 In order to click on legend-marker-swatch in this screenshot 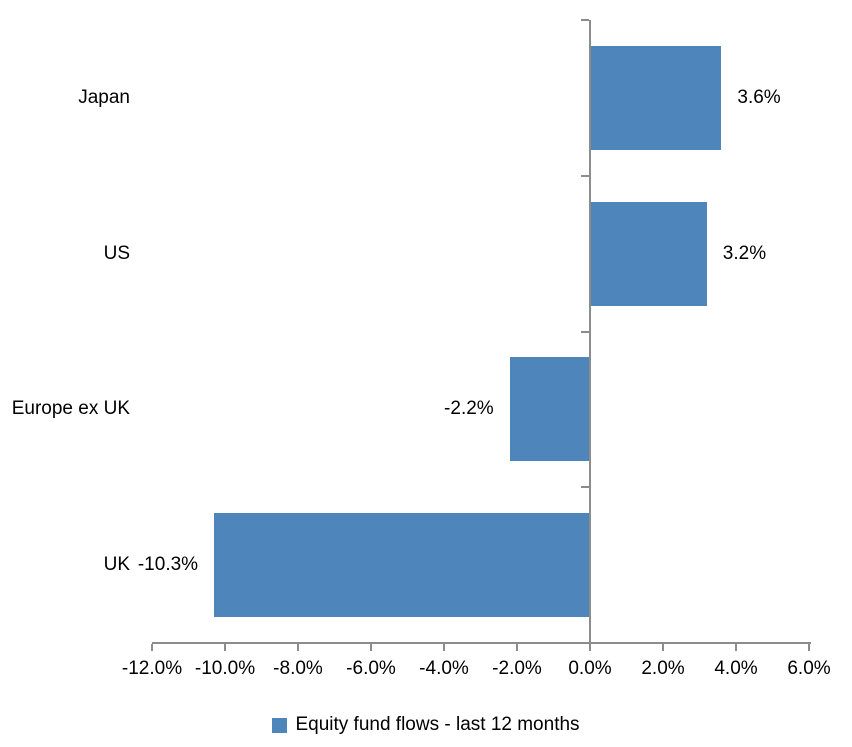, I will do `click(280, 725)`.